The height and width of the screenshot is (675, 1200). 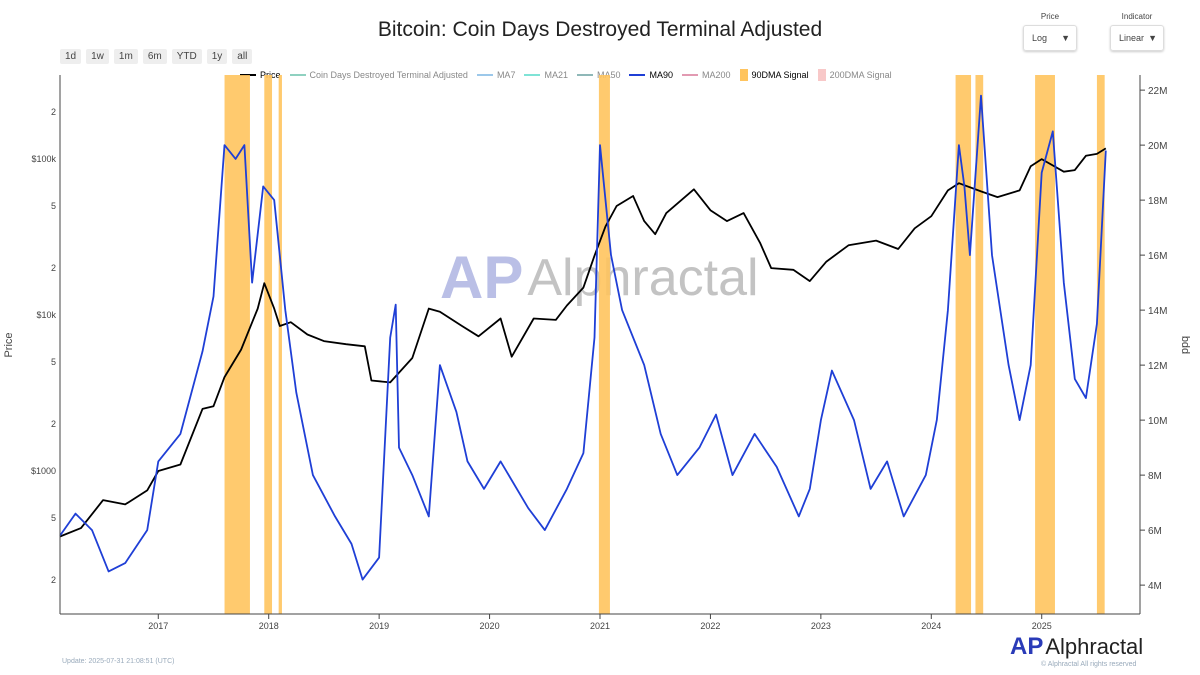 I want to click on update-timestamp: Update: 2025-07-31 21:08:51 (UTC), so click(x=118, y=661).